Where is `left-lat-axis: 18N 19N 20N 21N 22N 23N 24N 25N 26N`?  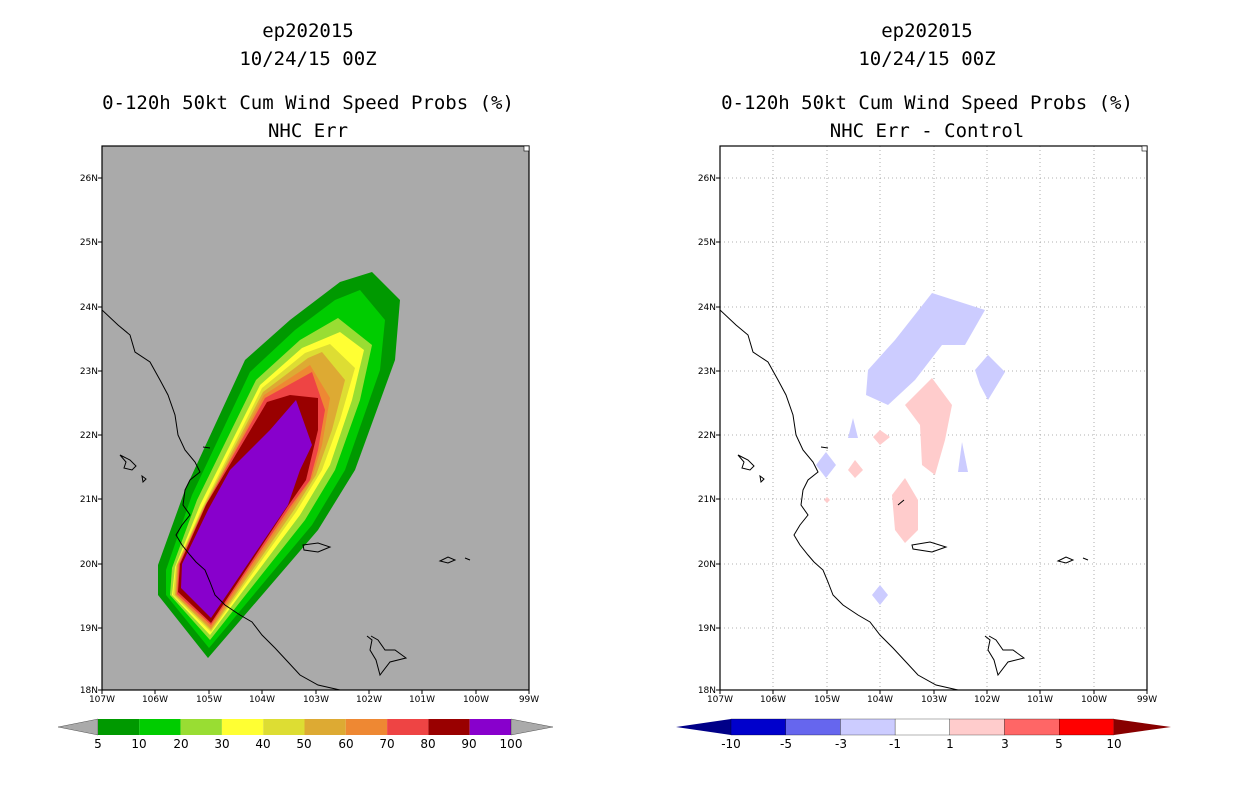 left-lat-axis: 18N 19N 20N 21N 22N 23N 24N 25N 26N is located at coordinates (89, 435).